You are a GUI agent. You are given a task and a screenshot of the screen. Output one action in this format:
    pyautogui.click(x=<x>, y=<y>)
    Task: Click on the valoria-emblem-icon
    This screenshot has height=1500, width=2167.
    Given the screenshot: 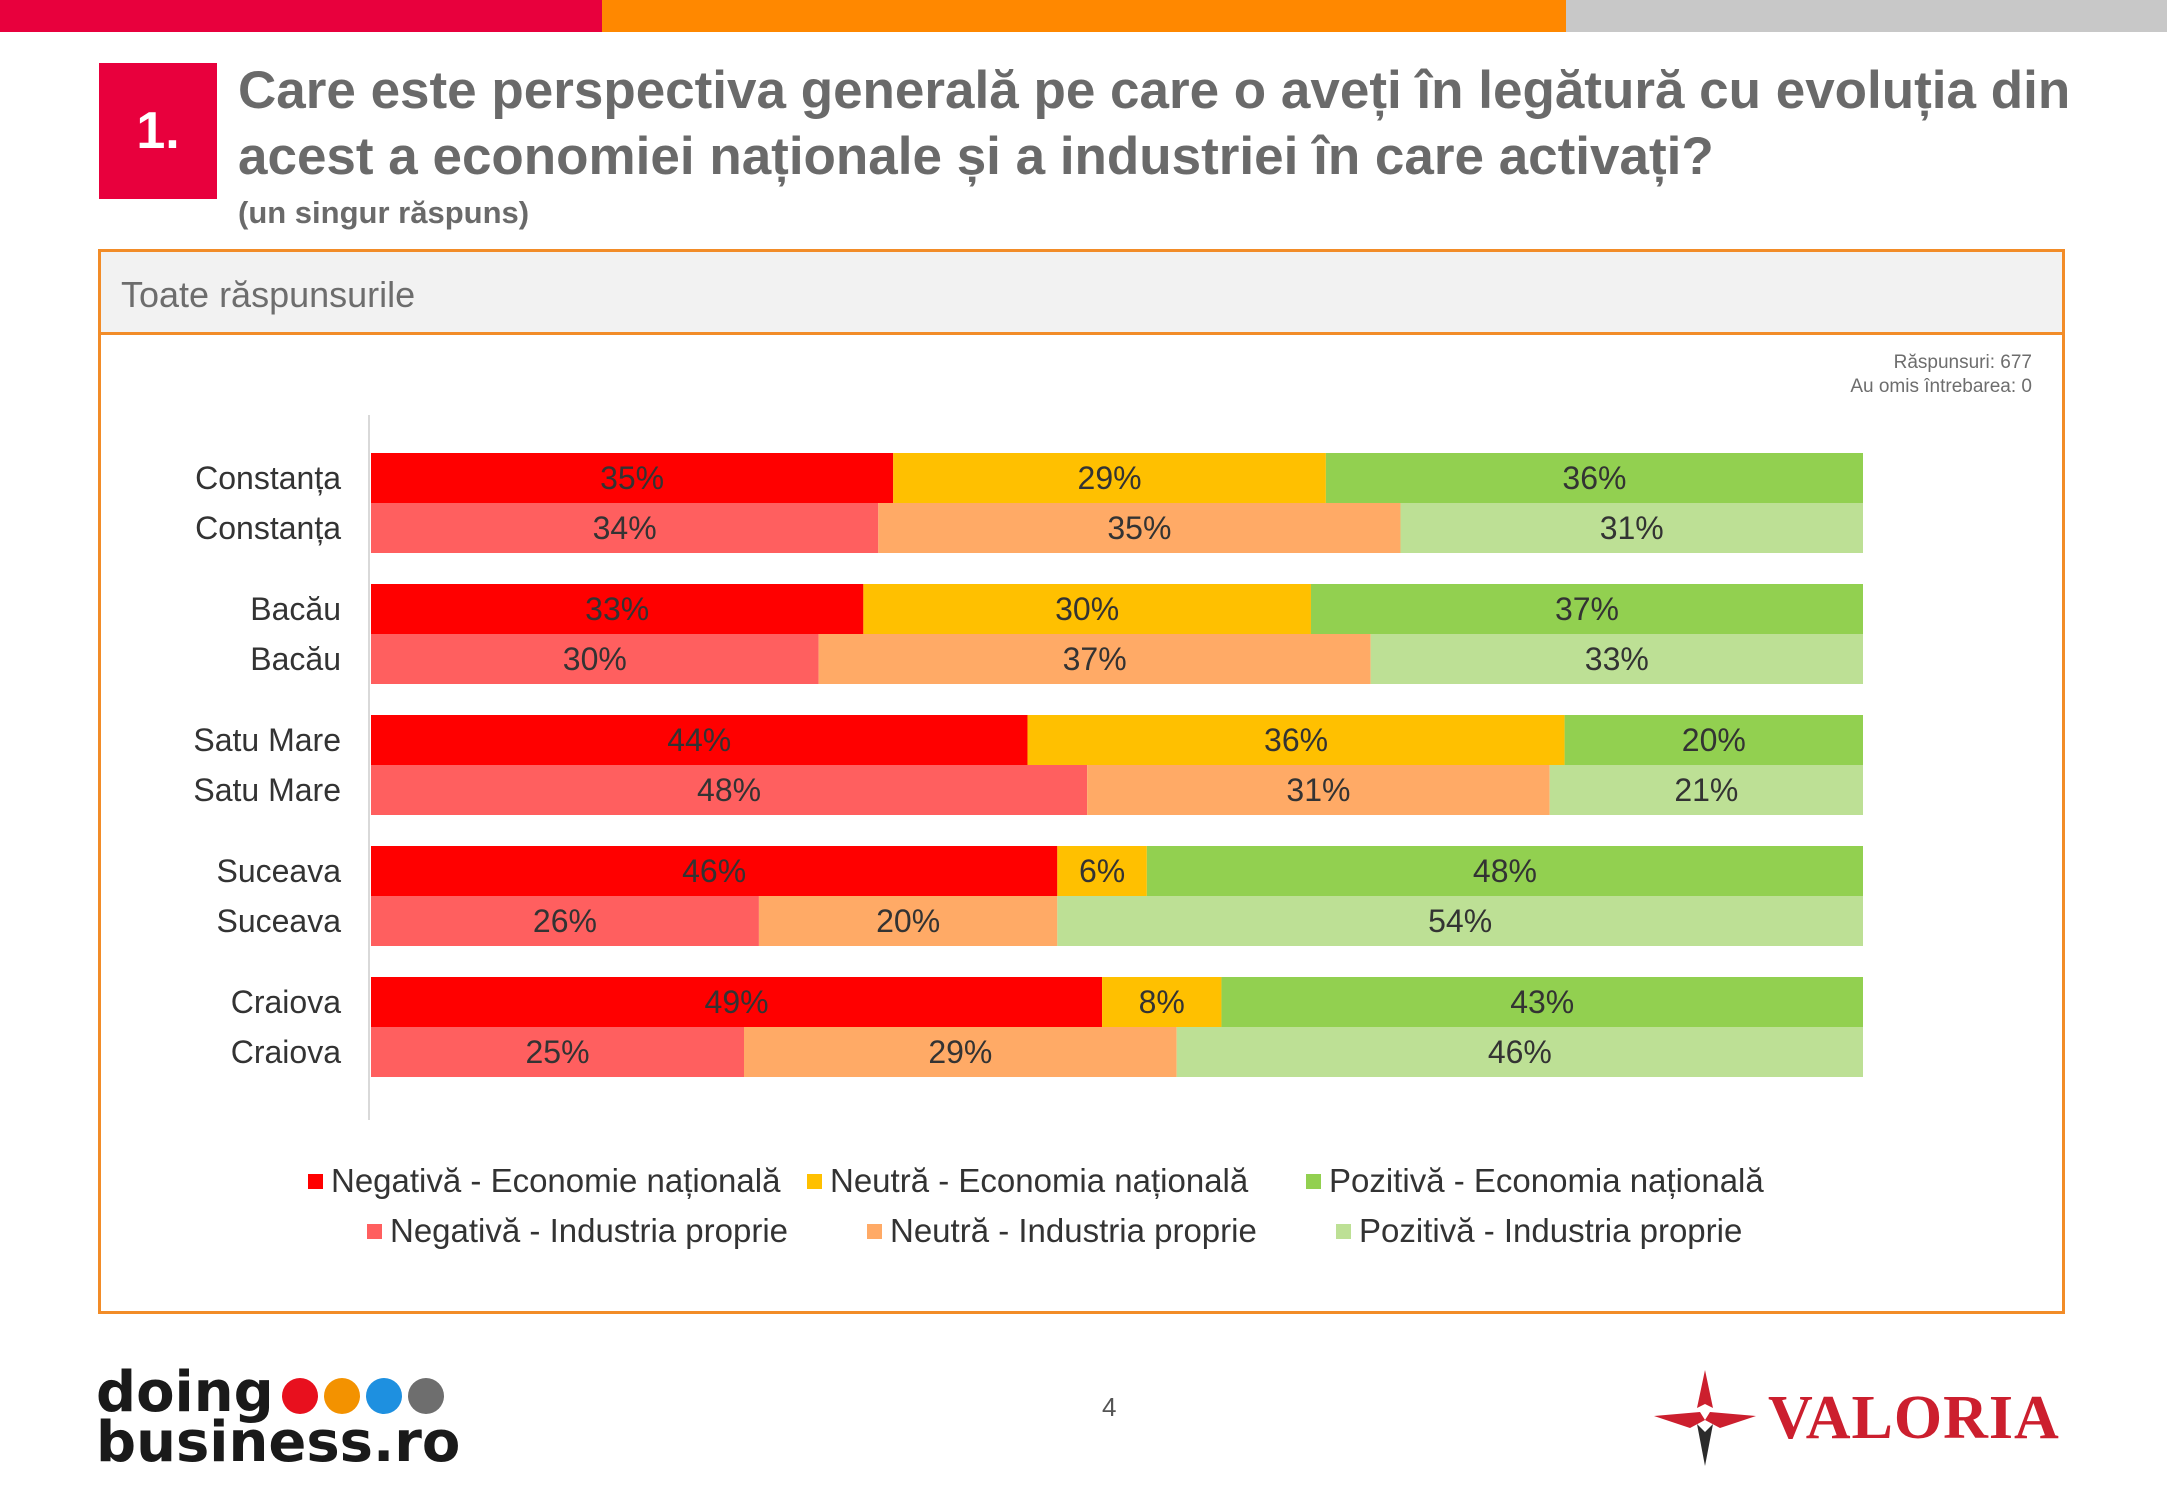 What is the action you would take?
    pyautogui.click(x=1705, y=1418)
    